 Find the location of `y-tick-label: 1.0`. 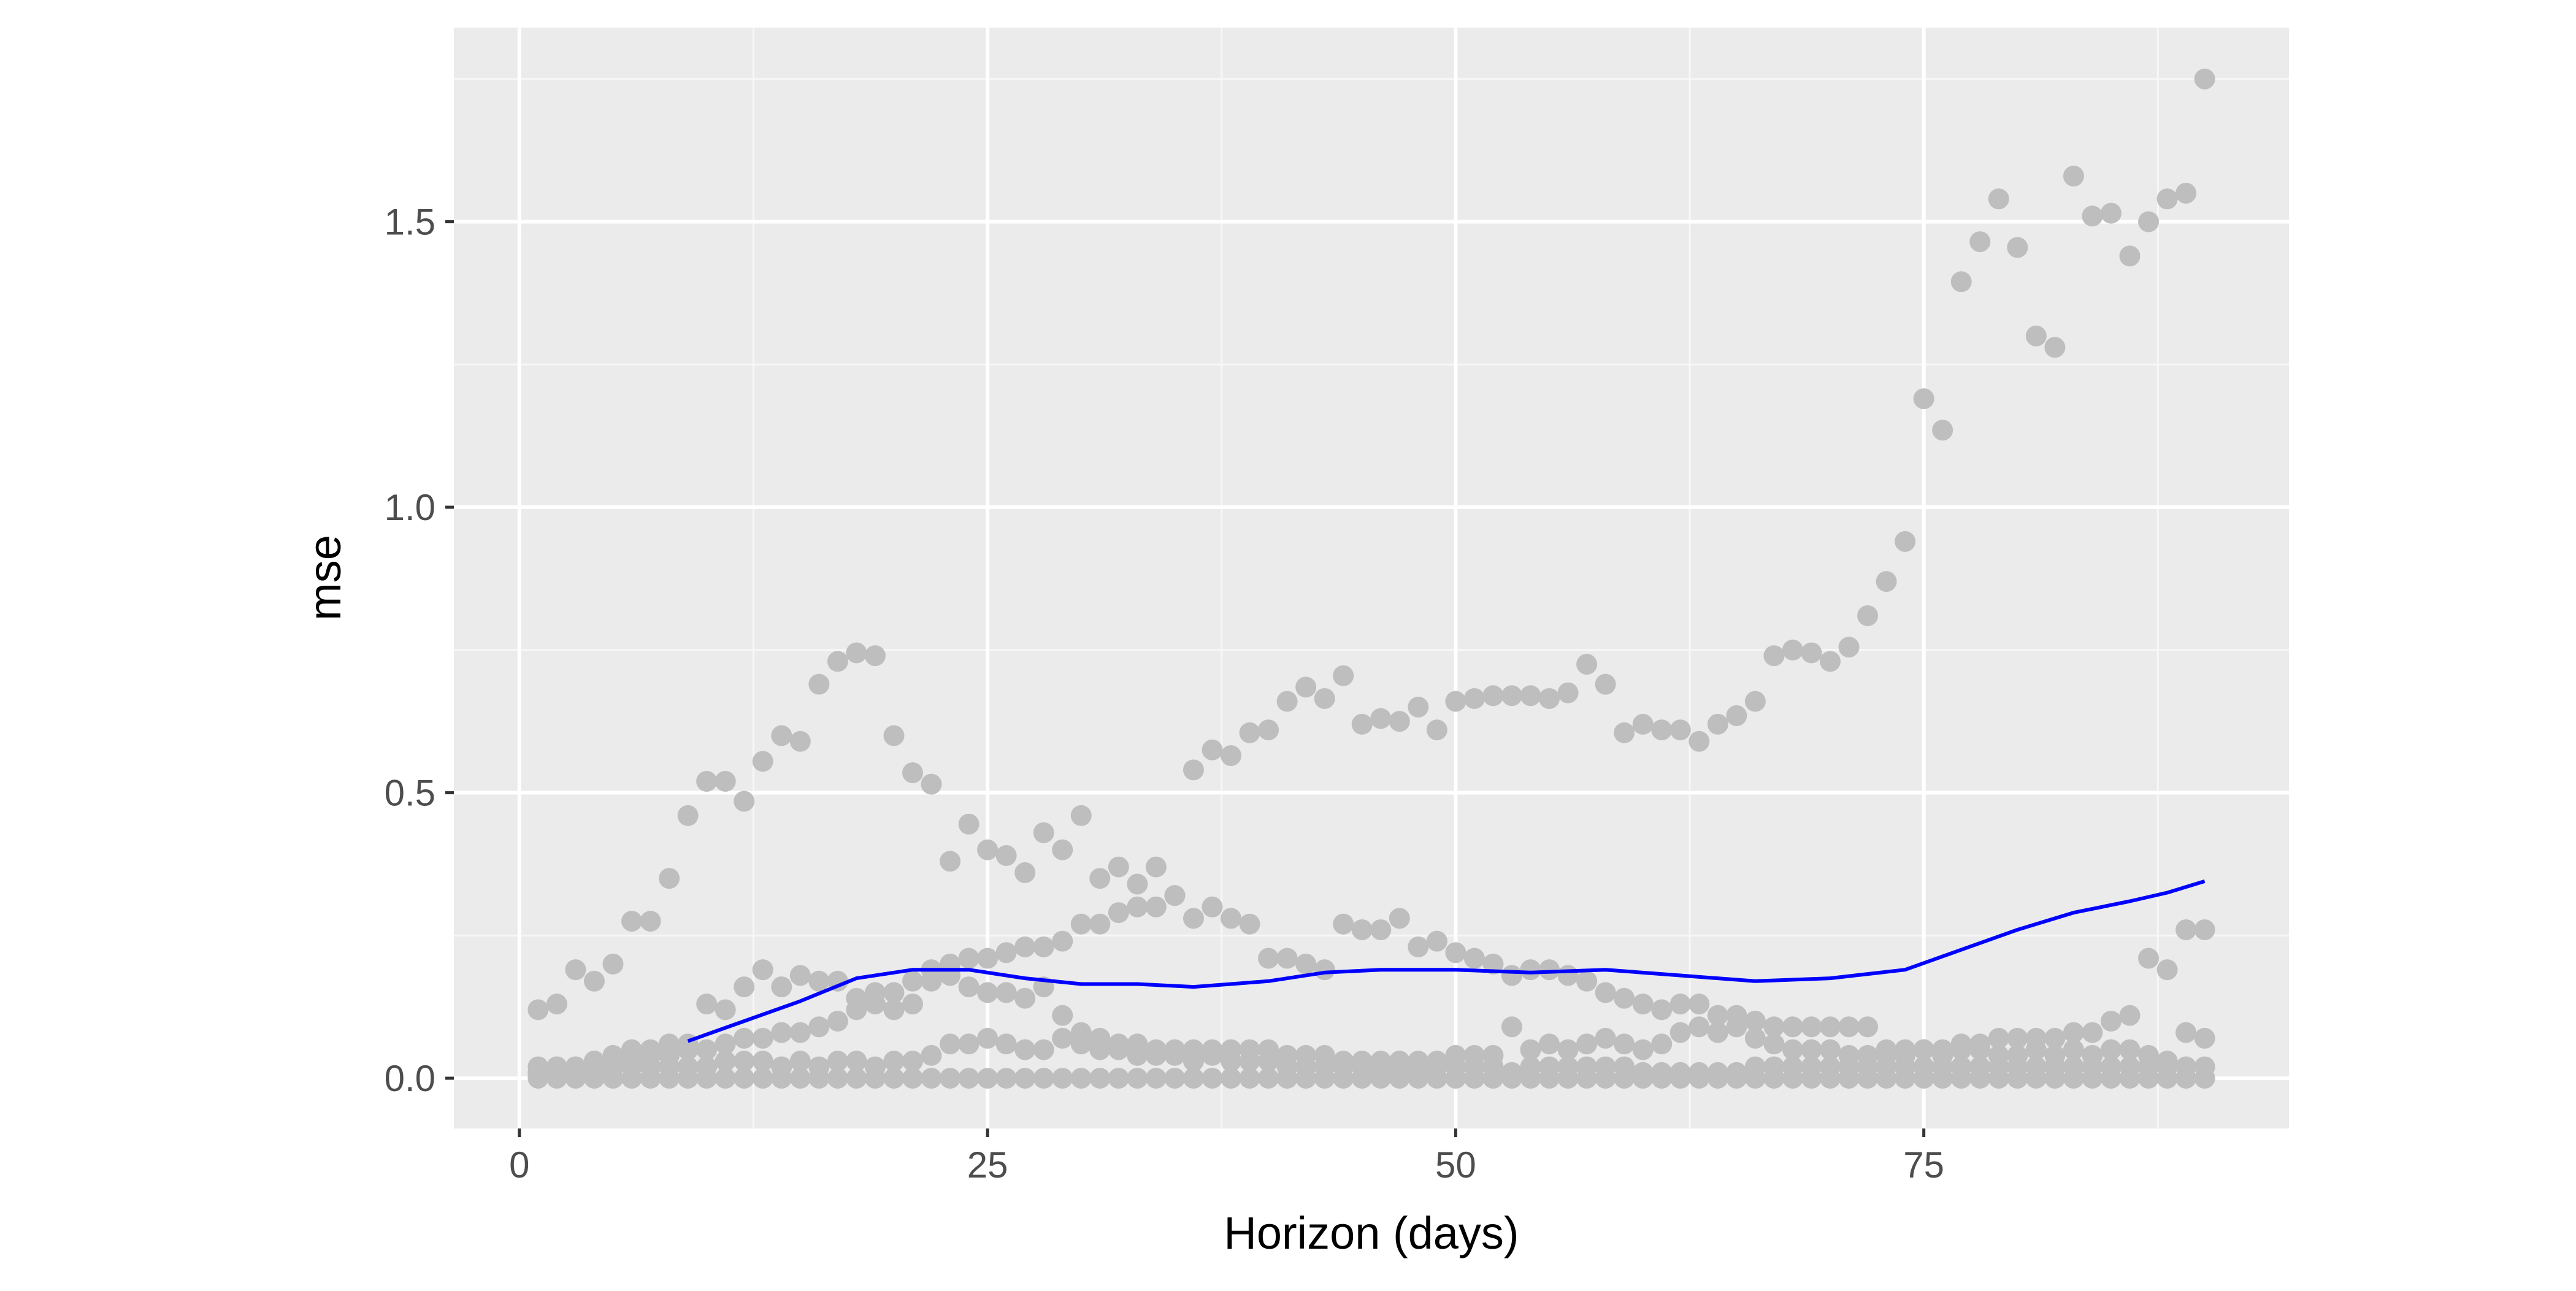

y-tick-label: 1.0 is located at coordinates (410, 507).